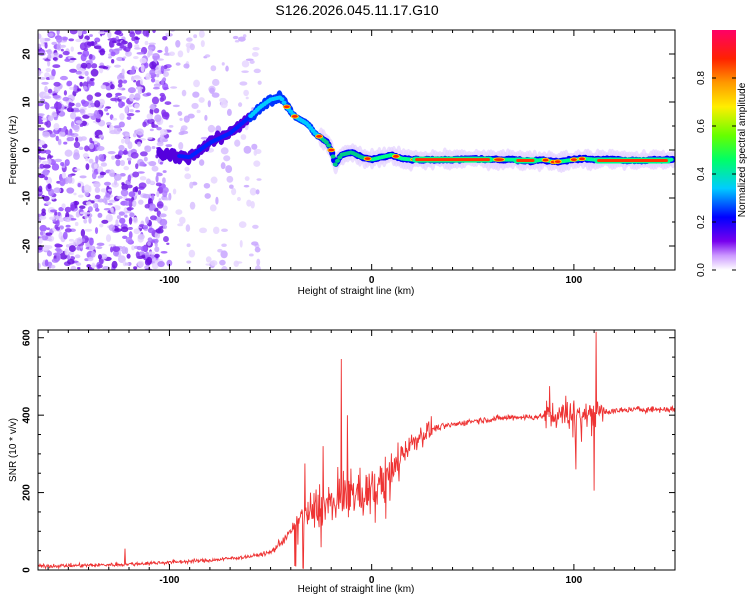 This screenshot has height=600, width=750. What do you see at coordinates (372, 580) in the screenshot?
I see `snr-x-tick-label: 0` at bounding box center [372, 580].